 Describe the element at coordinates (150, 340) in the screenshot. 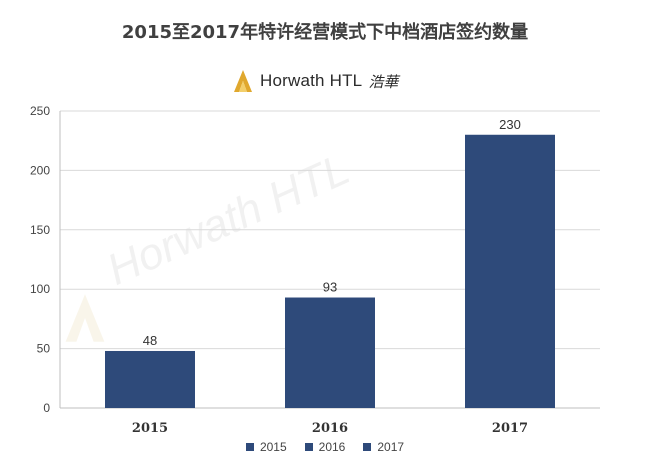

I see `data-label-2015: 48` at that location.